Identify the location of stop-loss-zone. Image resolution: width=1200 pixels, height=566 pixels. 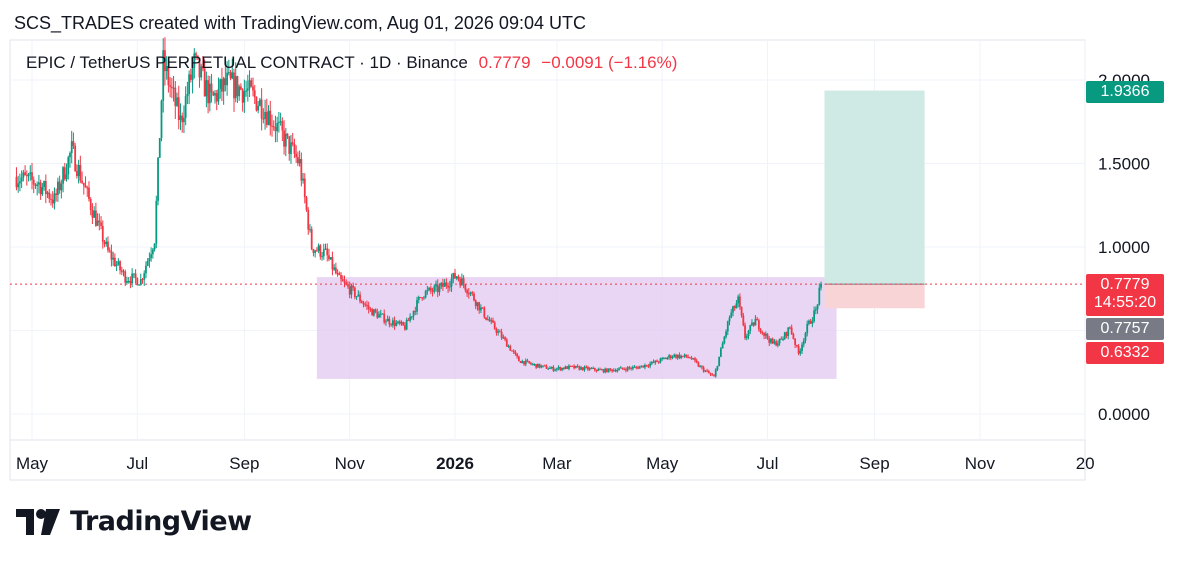
(874, 296).